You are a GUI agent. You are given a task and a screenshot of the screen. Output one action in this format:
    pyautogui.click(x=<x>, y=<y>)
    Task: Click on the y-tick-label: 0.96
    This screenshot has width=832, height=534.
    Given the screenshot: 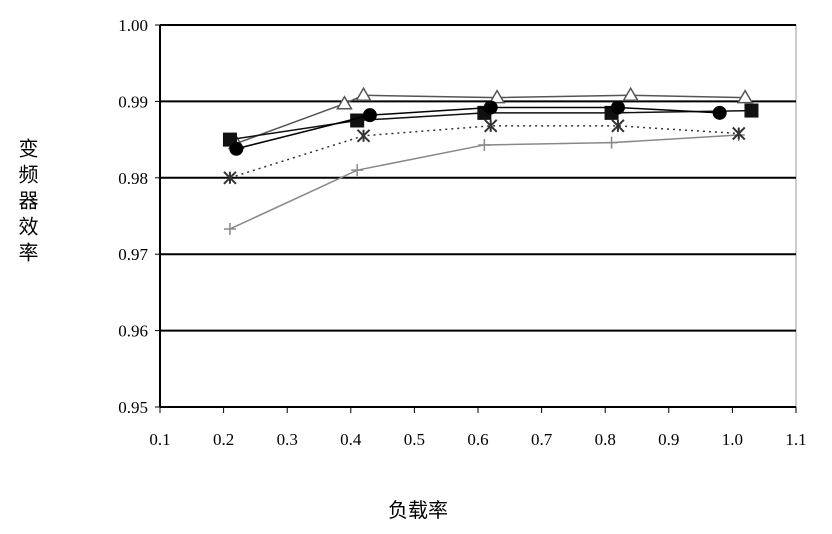 What is the action you would take?
    pyautogui.click(x=133, y=331)
    